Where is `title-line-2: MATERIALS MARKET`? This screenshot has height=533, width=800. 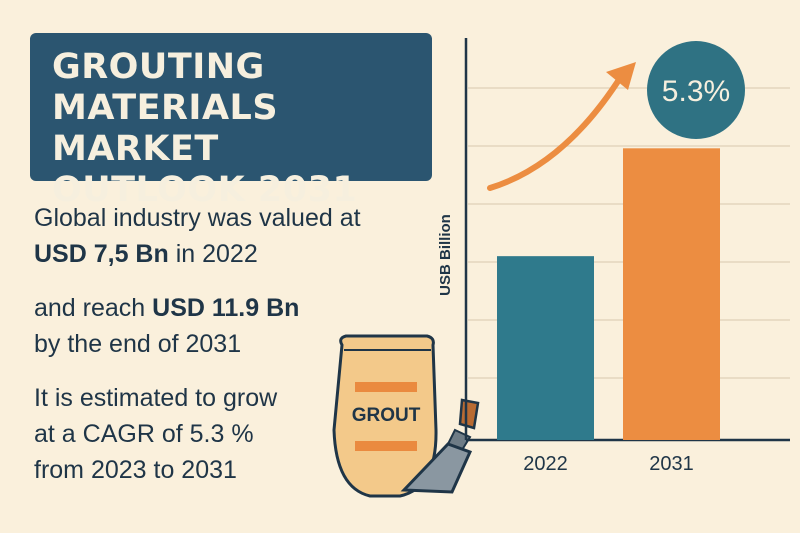 title-line-2: MATERIALS MARKET is located at coordinates (165, 128).